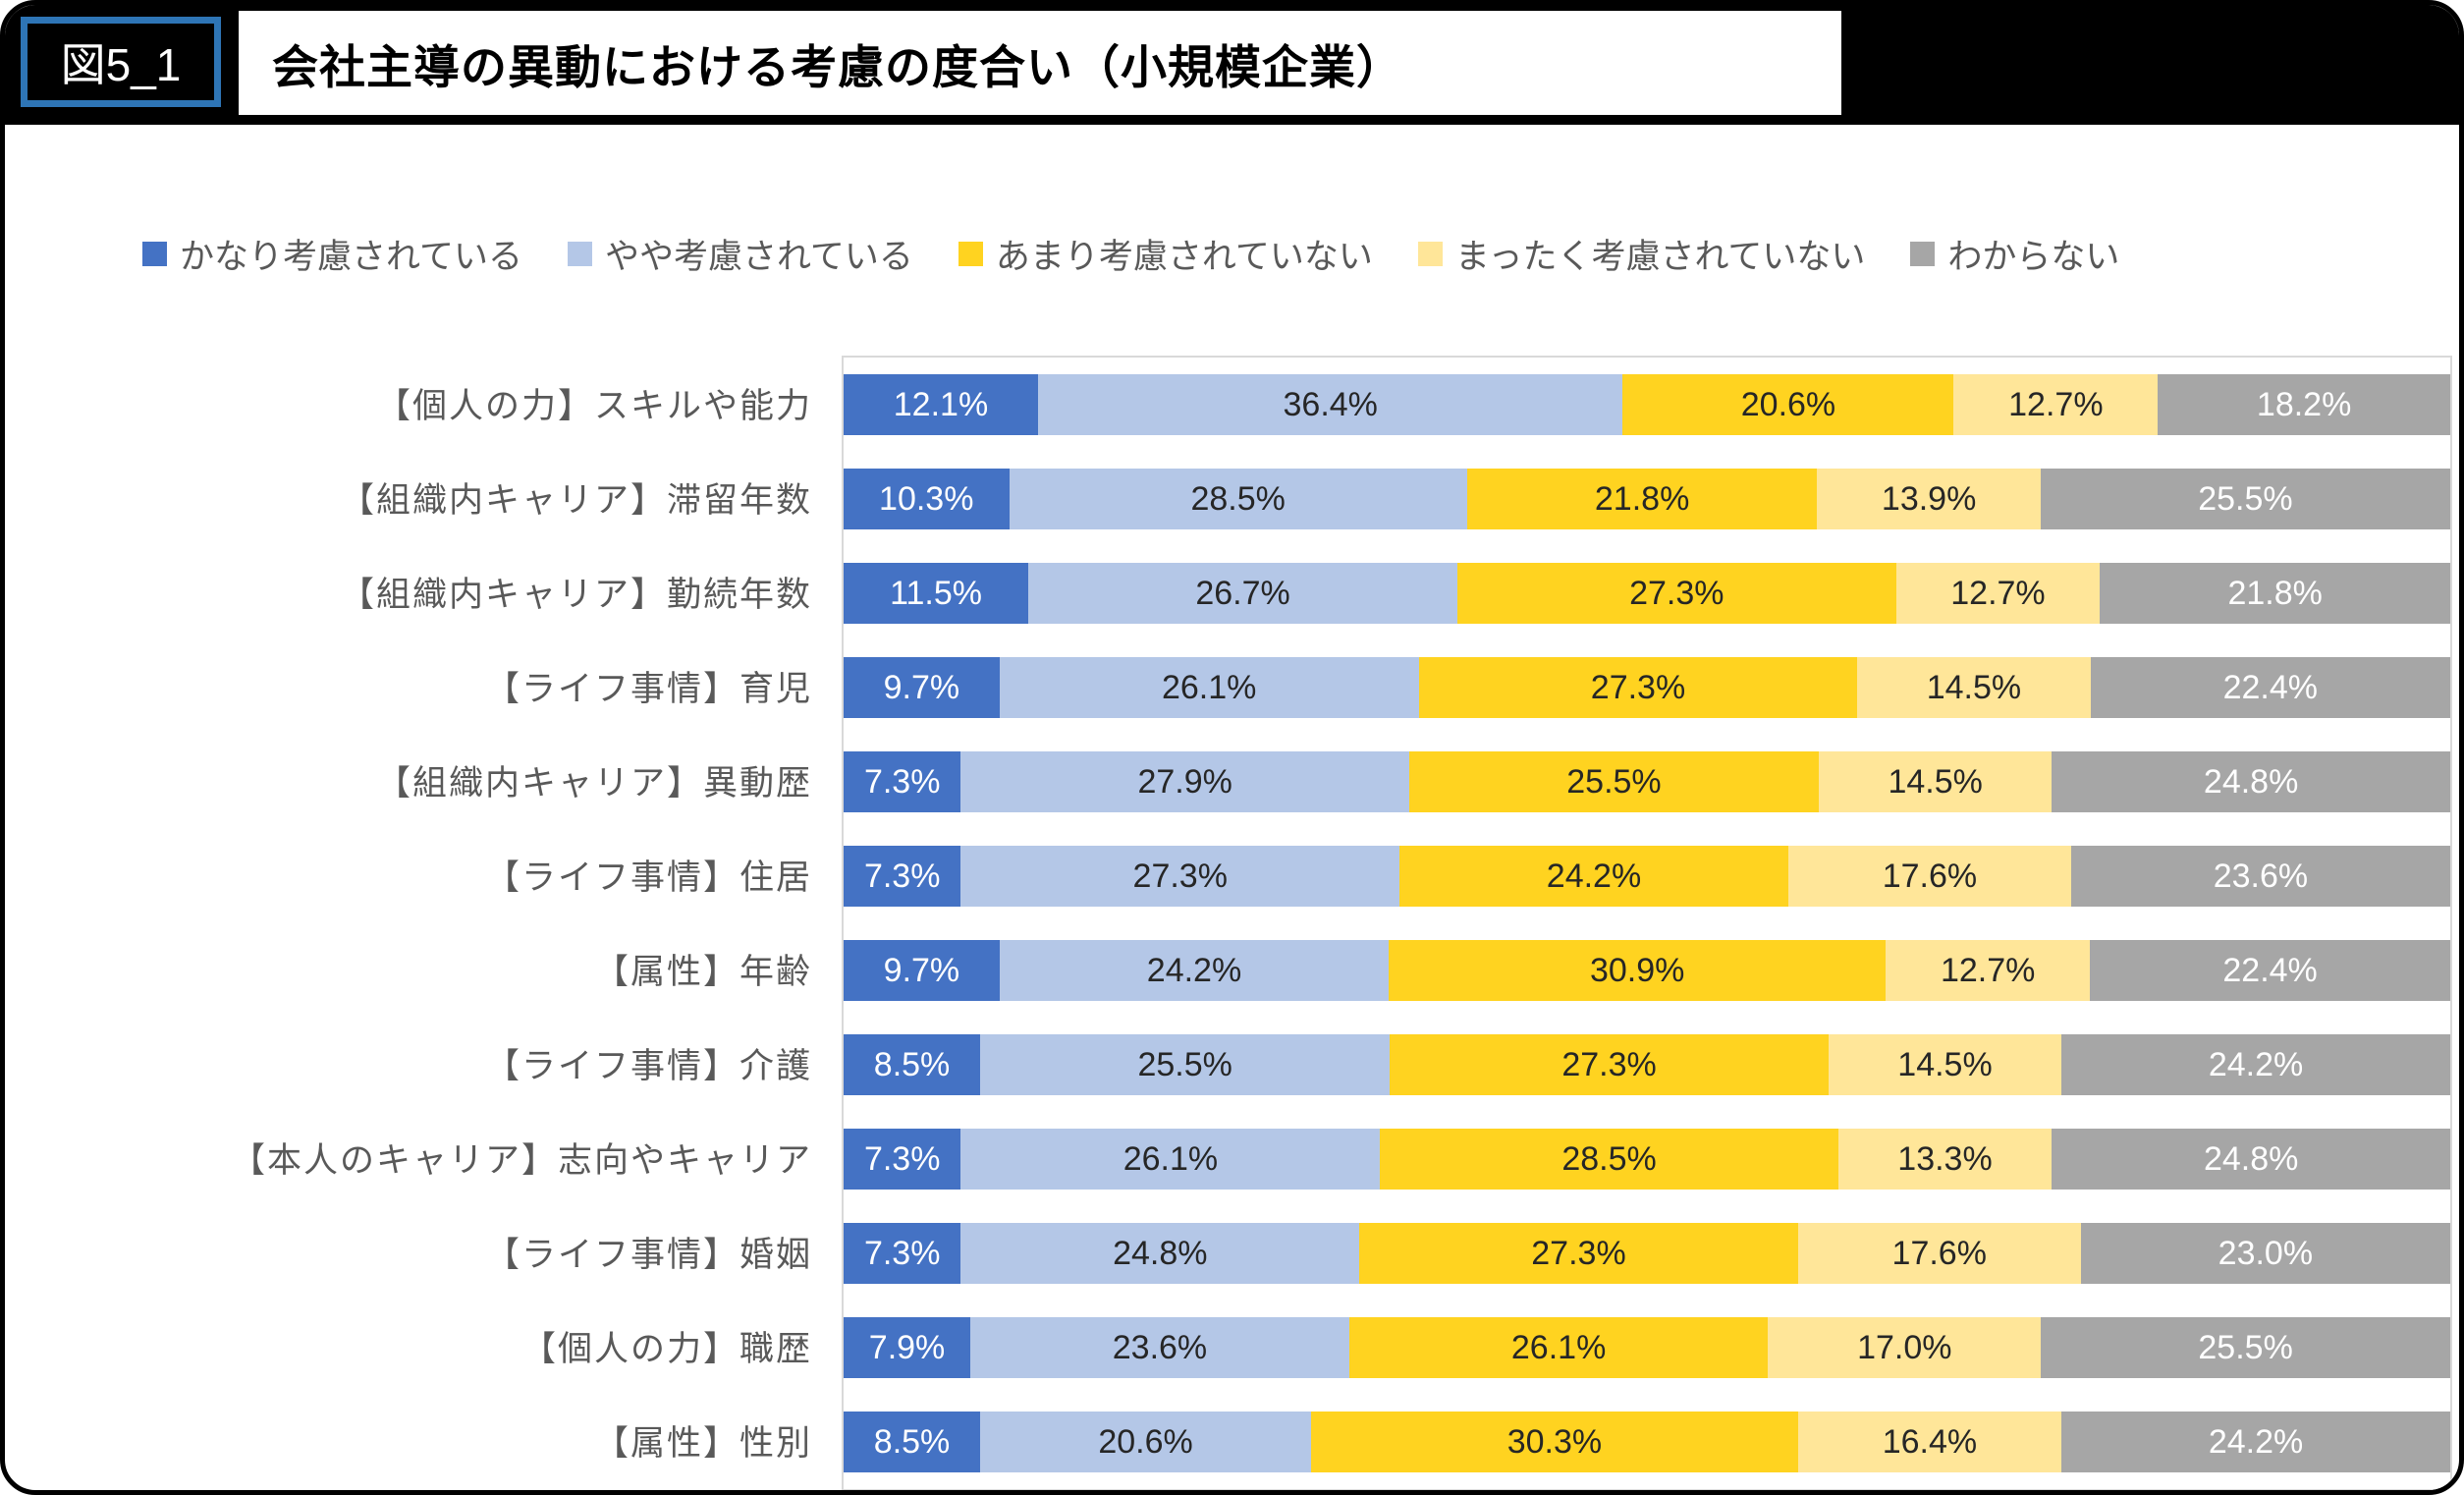 The width and height of the screenshot is (2464, 1495). Describe the element at coordinates (941, 405) in the screenshot. I see `bar-segment: 12.1%` at that location.